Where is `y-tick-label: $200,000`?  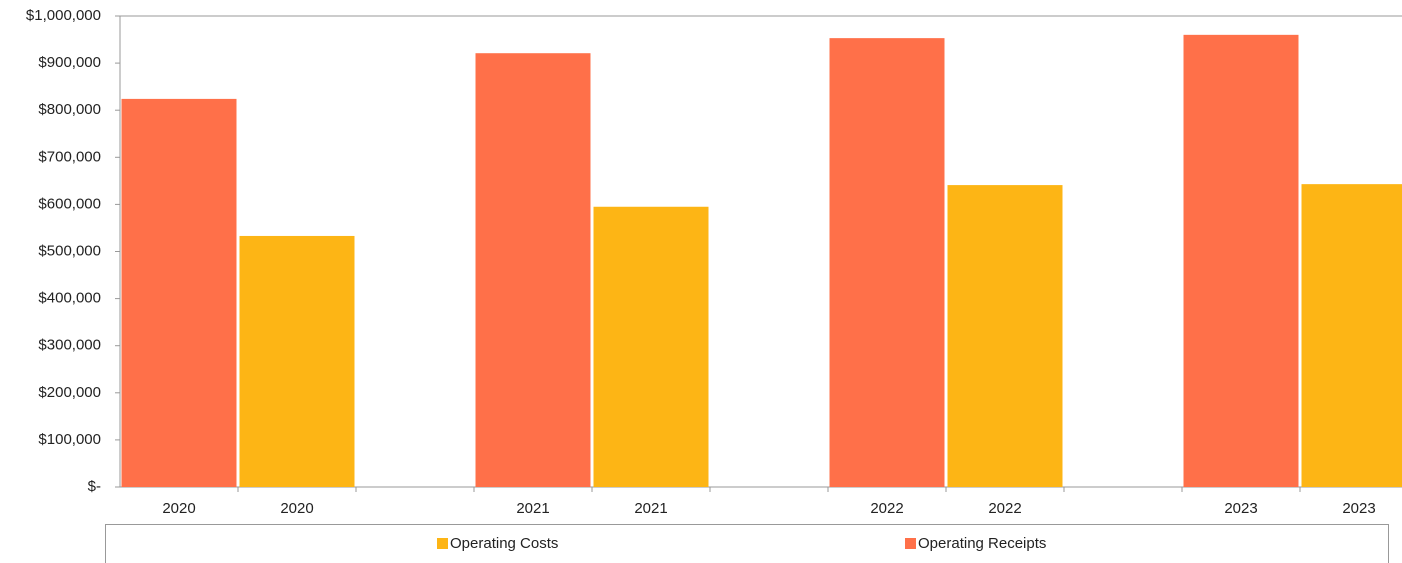 y-tick-label: $200,000 is located at coordinates (69, 392).